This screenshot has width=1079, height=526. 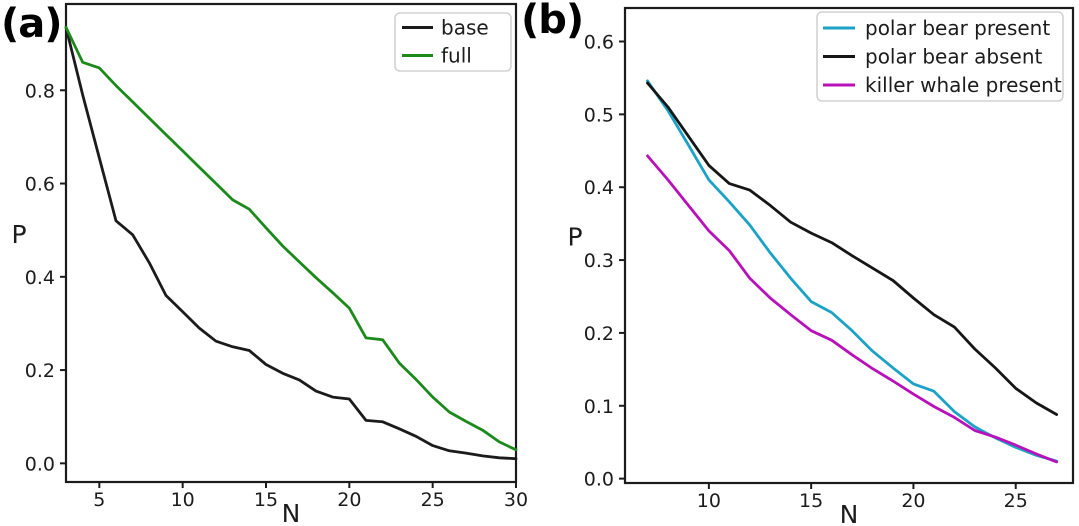 I want to click on y-tick-label: 0.1, so click(x=599, y=407).